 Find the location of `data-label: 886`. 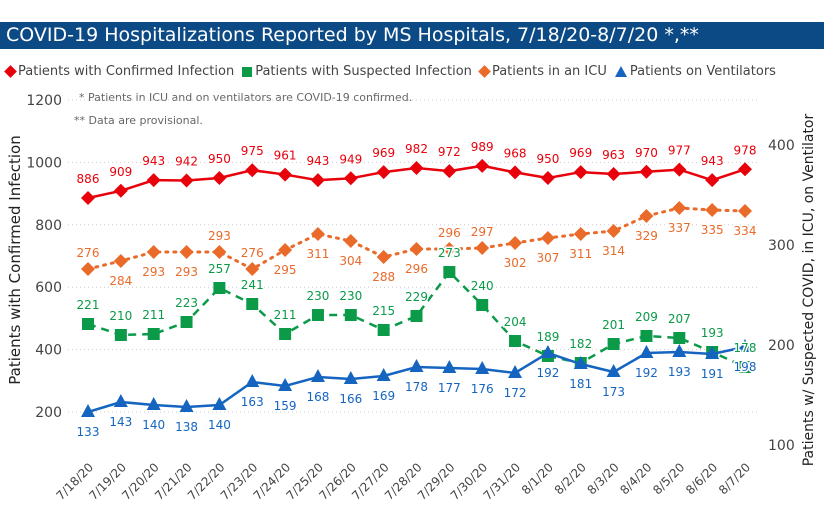

data-label: 886 is located at coordinates (88, 179).